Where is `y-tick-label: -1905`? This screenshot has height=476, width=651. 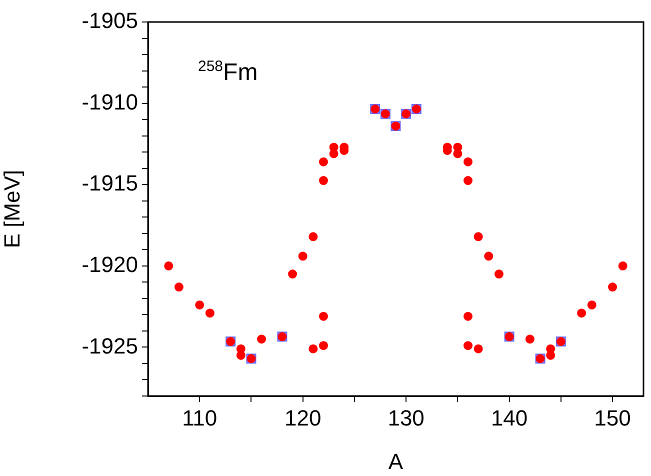 y-tick-label: -1905 is located at coordinates (110, 21).